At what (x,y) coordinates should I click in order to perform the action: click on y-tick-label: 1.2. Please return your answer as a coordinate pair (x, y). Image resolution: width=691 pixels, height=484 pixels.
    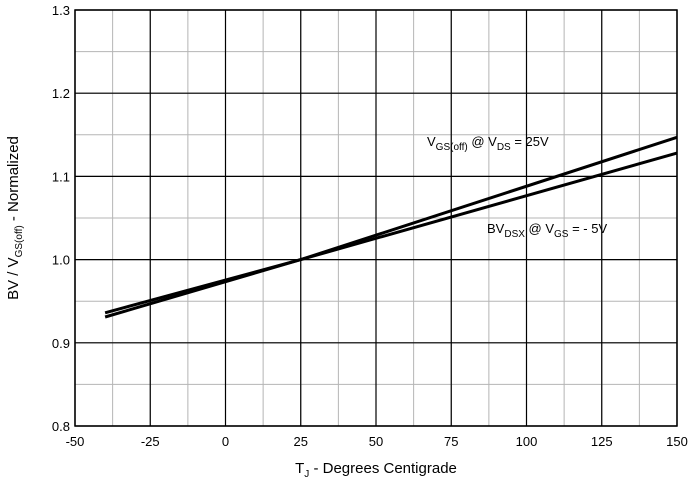
    Looking at the image, I should click on (61, 93).